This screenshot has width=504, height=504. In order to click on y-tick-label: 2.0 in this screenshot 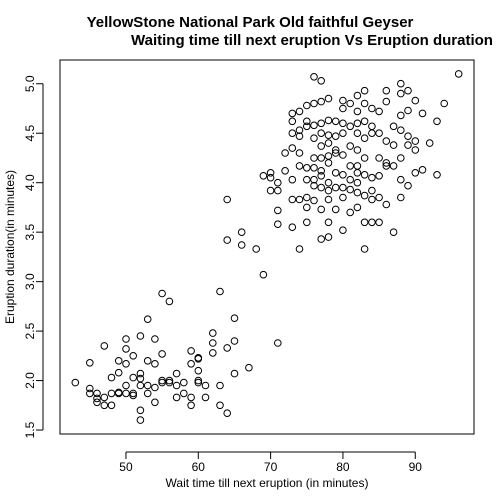, I will do `click(30, 380)`.